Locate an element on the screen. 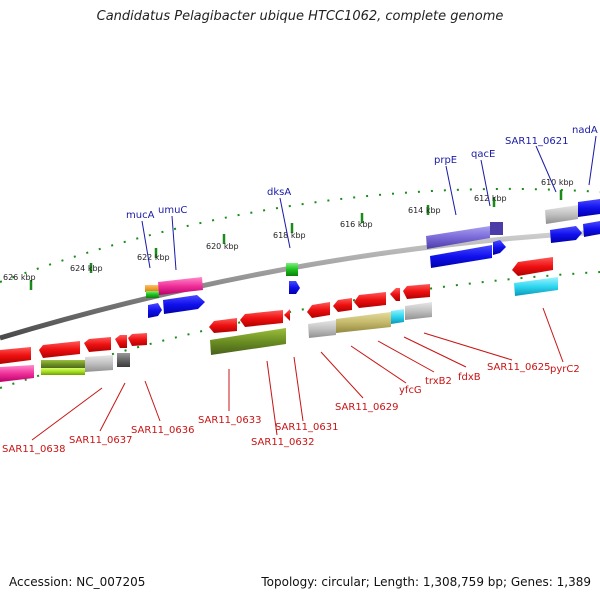 Image resolution: width=600 pixels, height=600 pixels. kbp-label: 614 kbp is located at coordinates (424, 210).